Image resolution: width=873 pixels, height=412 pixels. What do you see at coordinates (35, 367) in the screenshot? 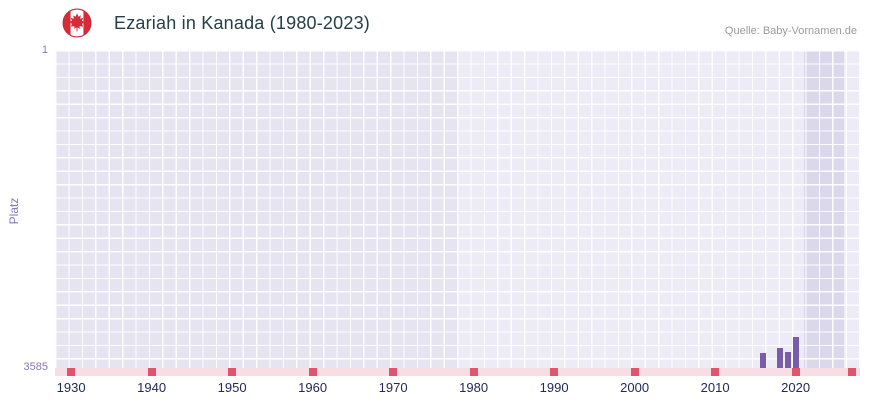
I see `y-axis-label-bottom: 3585` at bounding box center [35, 367].